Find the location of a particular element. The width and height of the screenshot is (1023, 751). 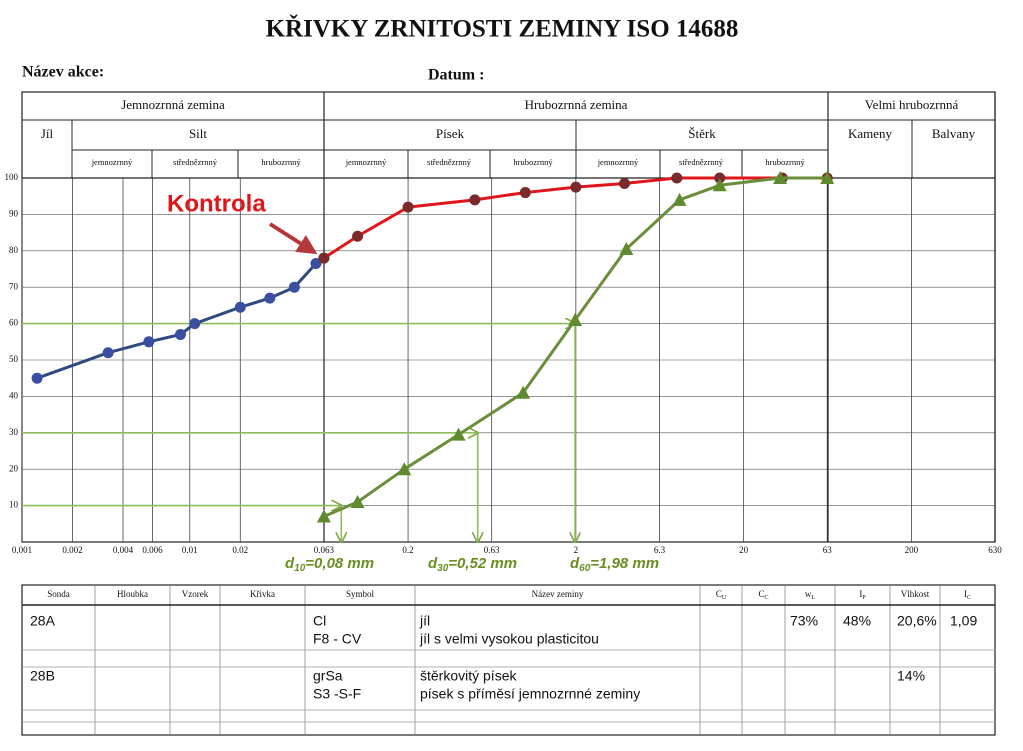

table-header: wL is located at coordinates (810, 595).